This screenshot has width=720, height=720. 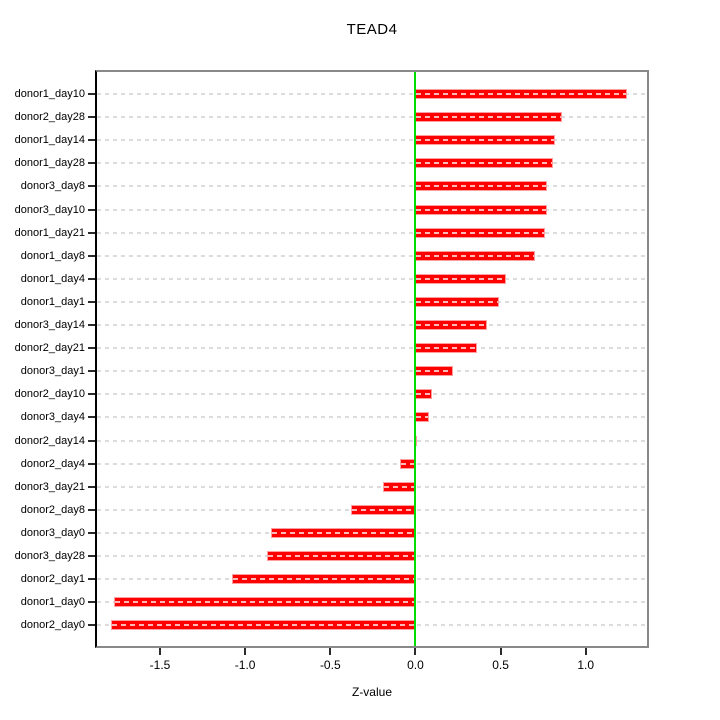 I want to click on y-tick-label: donor2_day14, so click(x=49, y=440).